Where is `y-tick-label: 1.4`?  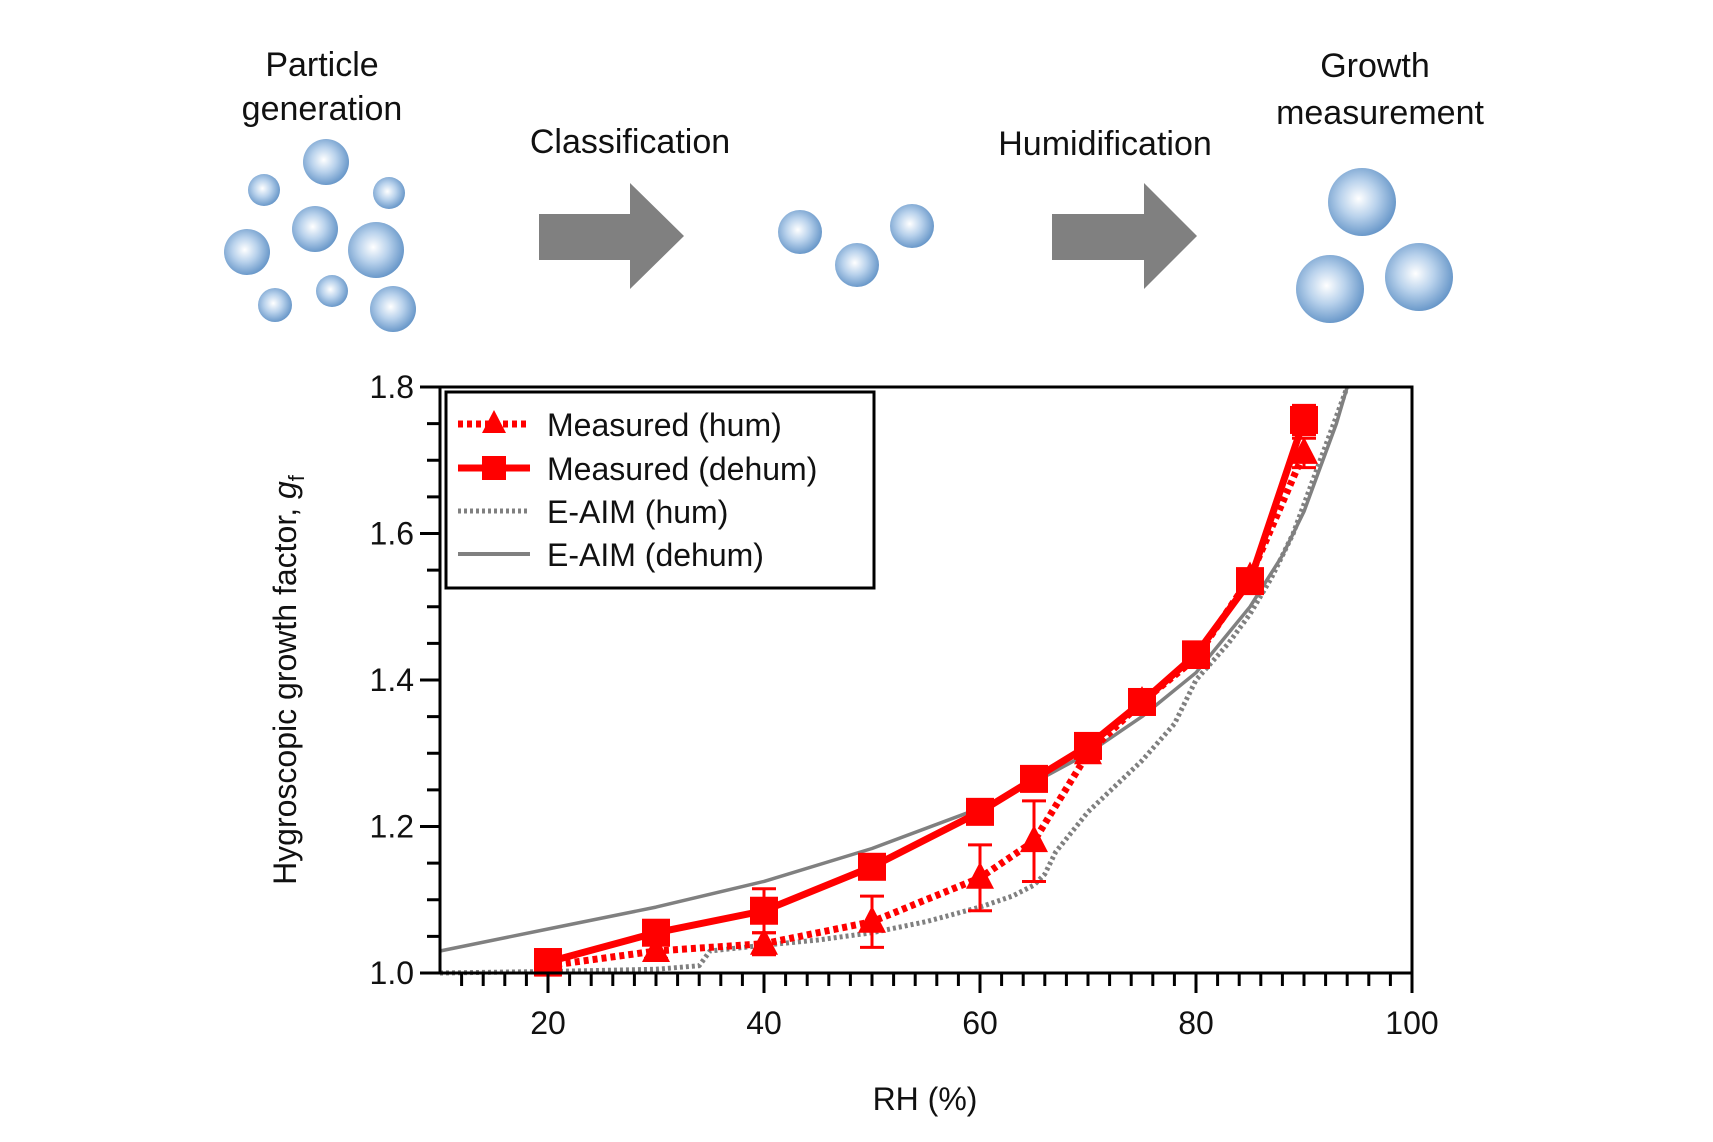 y-tick-label: 1.4 is located at coordinates (392, 680).